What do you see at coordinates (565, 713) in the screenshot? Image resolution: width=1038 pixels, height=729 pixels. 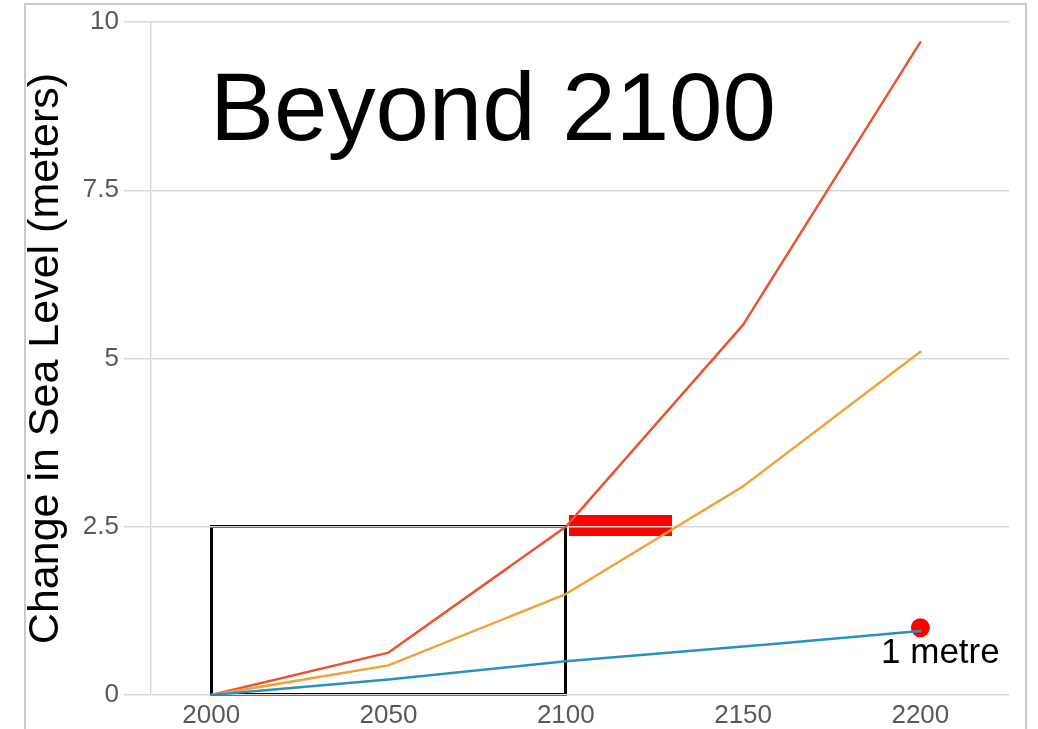 I see `x-tick-label: 2100` at bounding box center [565, 713].